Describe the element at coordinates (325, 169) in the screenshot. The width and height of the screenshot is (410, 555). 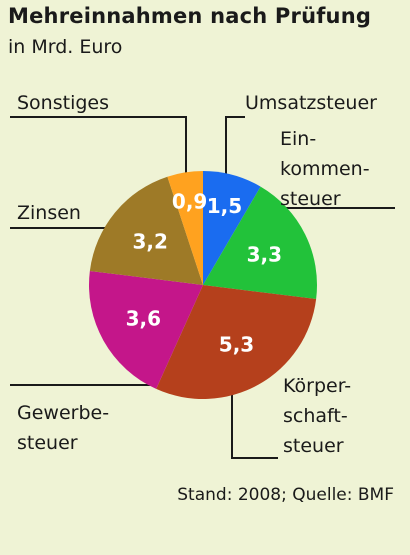
I see `label-einkommensteuer: Ein- kommen- steuer` at that location.